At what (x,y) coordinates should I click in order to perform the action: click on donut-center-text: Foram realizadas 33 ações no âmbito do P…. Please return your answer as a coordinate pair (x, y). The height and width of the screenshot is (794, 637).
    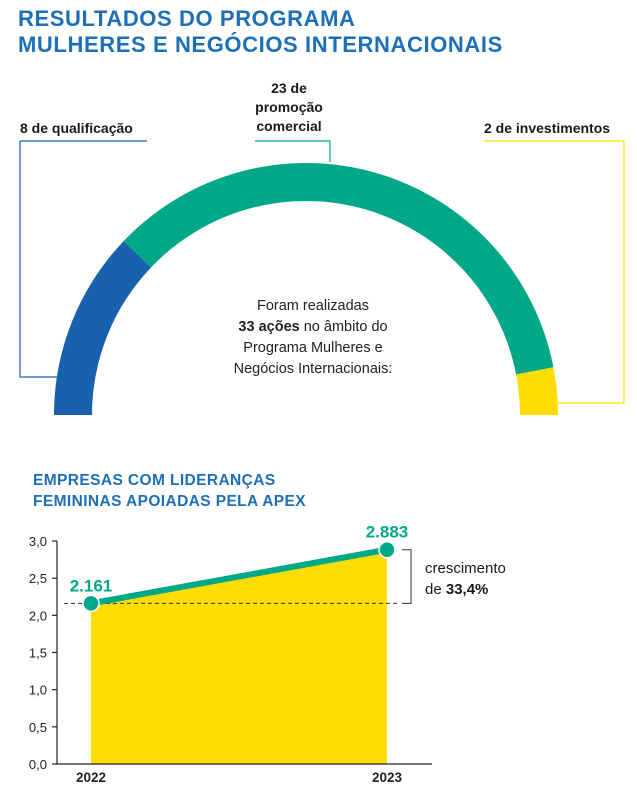
    Looking at the image, I should click on (313, 338).